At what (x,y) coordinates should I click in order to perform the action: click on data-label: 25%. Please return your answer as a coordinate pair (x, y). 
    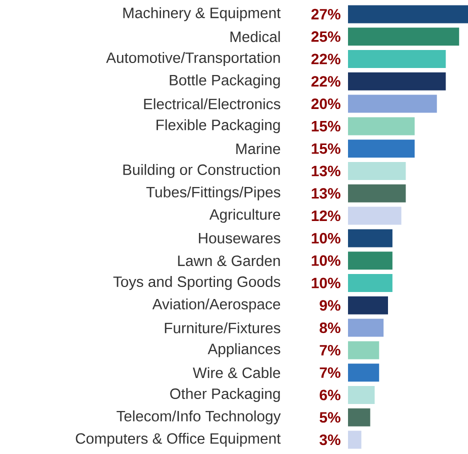
    Looking at the image, I should click on (325, 36).